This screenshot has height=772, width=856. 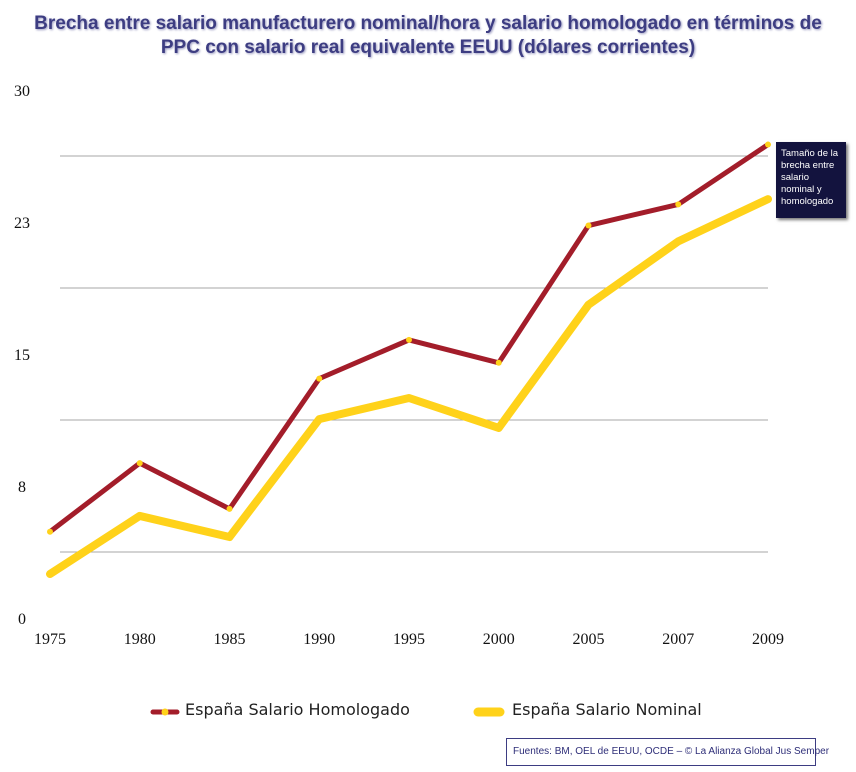 What do you see at coordinates (22, 619) in the screenshot?
I see `y-tick-label: 0` at bounding box center [22, 619].